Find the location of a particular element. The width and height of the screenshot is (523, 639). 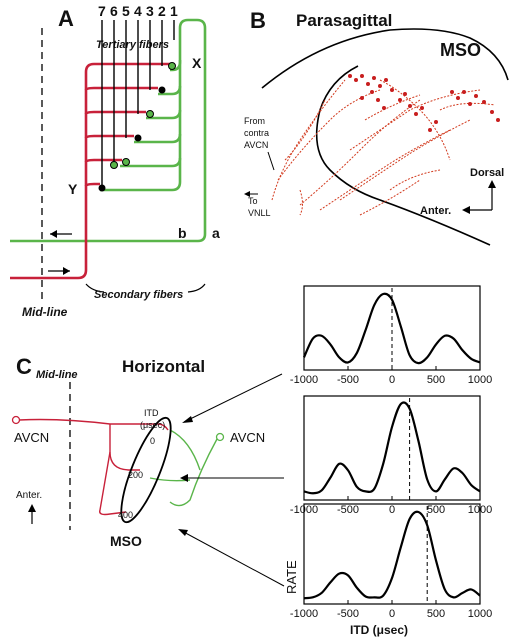

mso-outline-inner is located at coordinates (403, 155).